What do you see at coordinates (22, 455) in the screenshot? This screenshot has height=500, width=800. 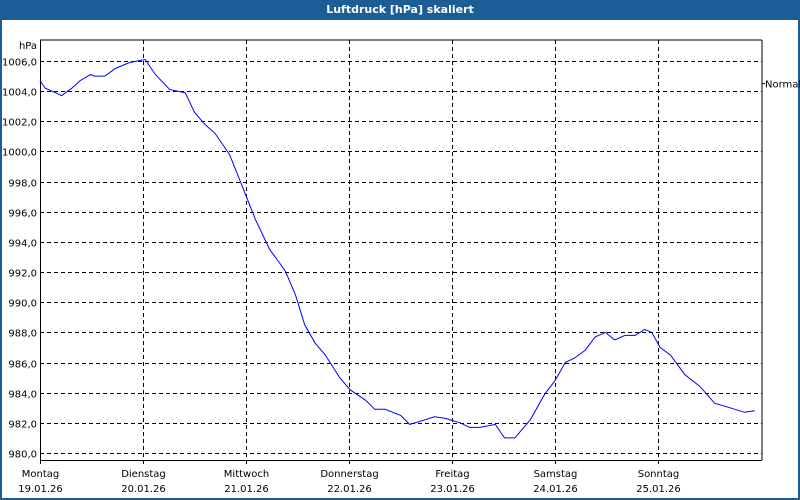 I see `y-tick-label: 980,0` at bounding box center [22, 455].